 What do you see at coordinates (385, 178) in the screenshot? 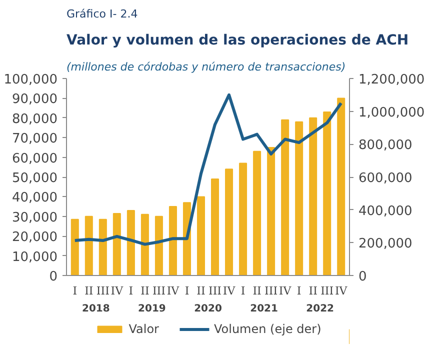
I see `y2-tick-label: 600,000` at bounding box center [385, 178].